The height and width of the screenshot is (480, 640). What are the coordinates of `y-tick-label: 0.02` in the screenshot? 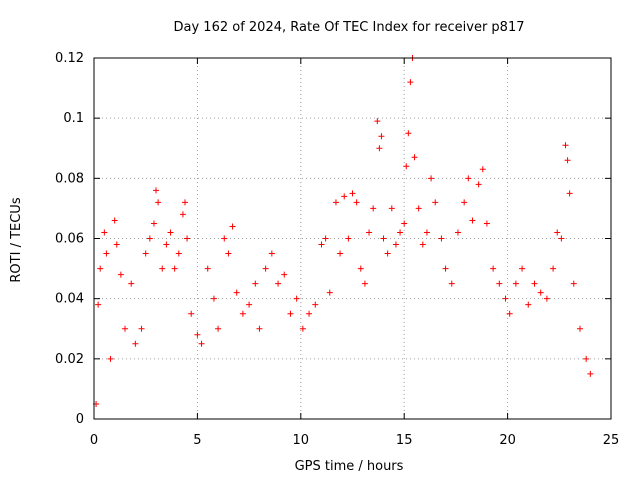 It's located at (69, 359).